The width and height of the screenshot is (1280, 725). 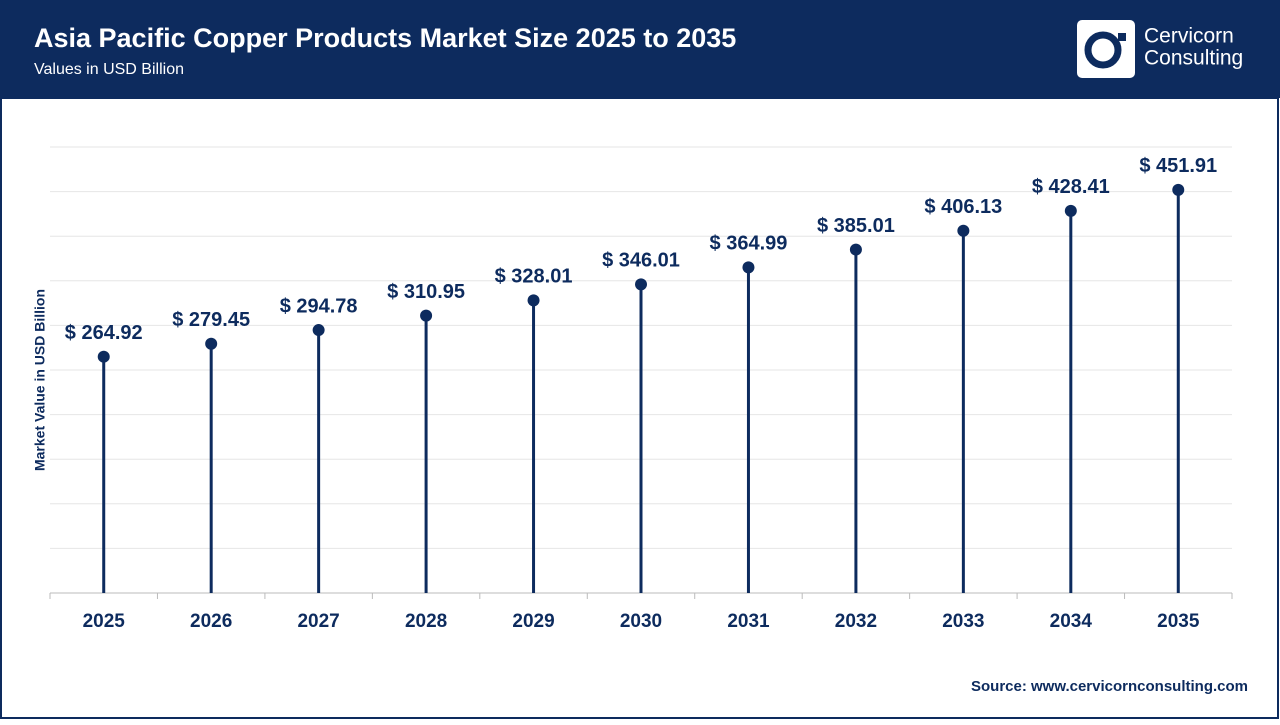 What do you see at coordinates (641, 621) in the screenshot?
I see `x-tick-label: 2030` at bounding box center [641, 621].